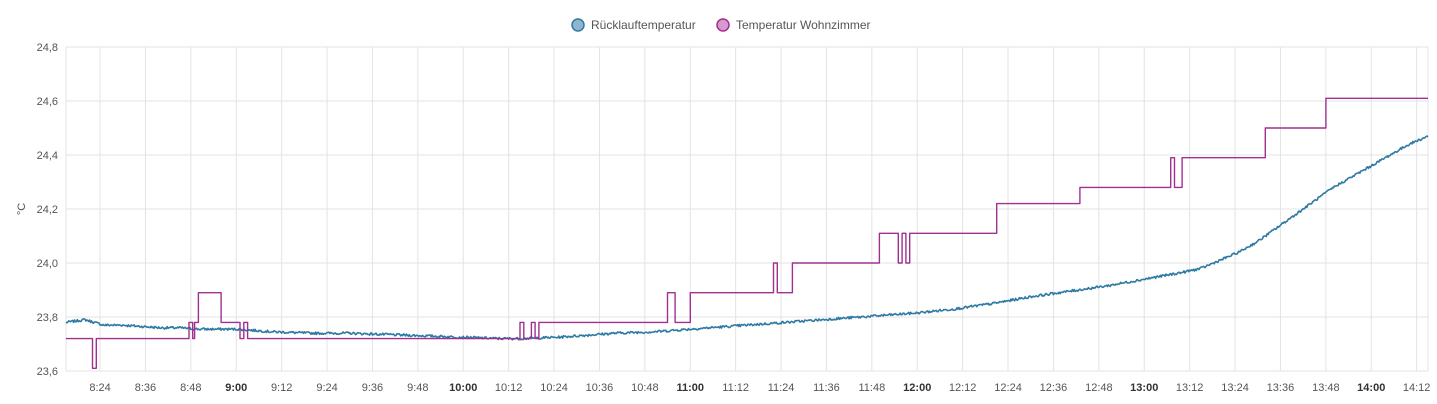 The height and width of the screenshot is (404, 1437). Describe the element at coordinates (600, 388) in the screenshot. I see `x-tick-label: 10:36` at that location.